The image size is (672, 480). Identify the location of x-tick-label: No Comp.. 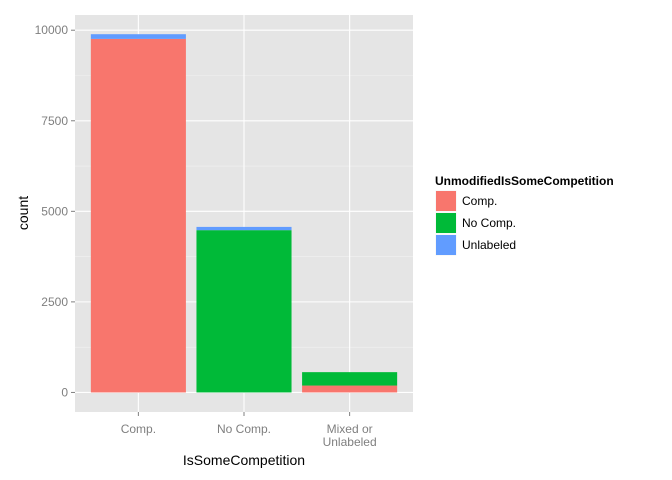
(244, 429).